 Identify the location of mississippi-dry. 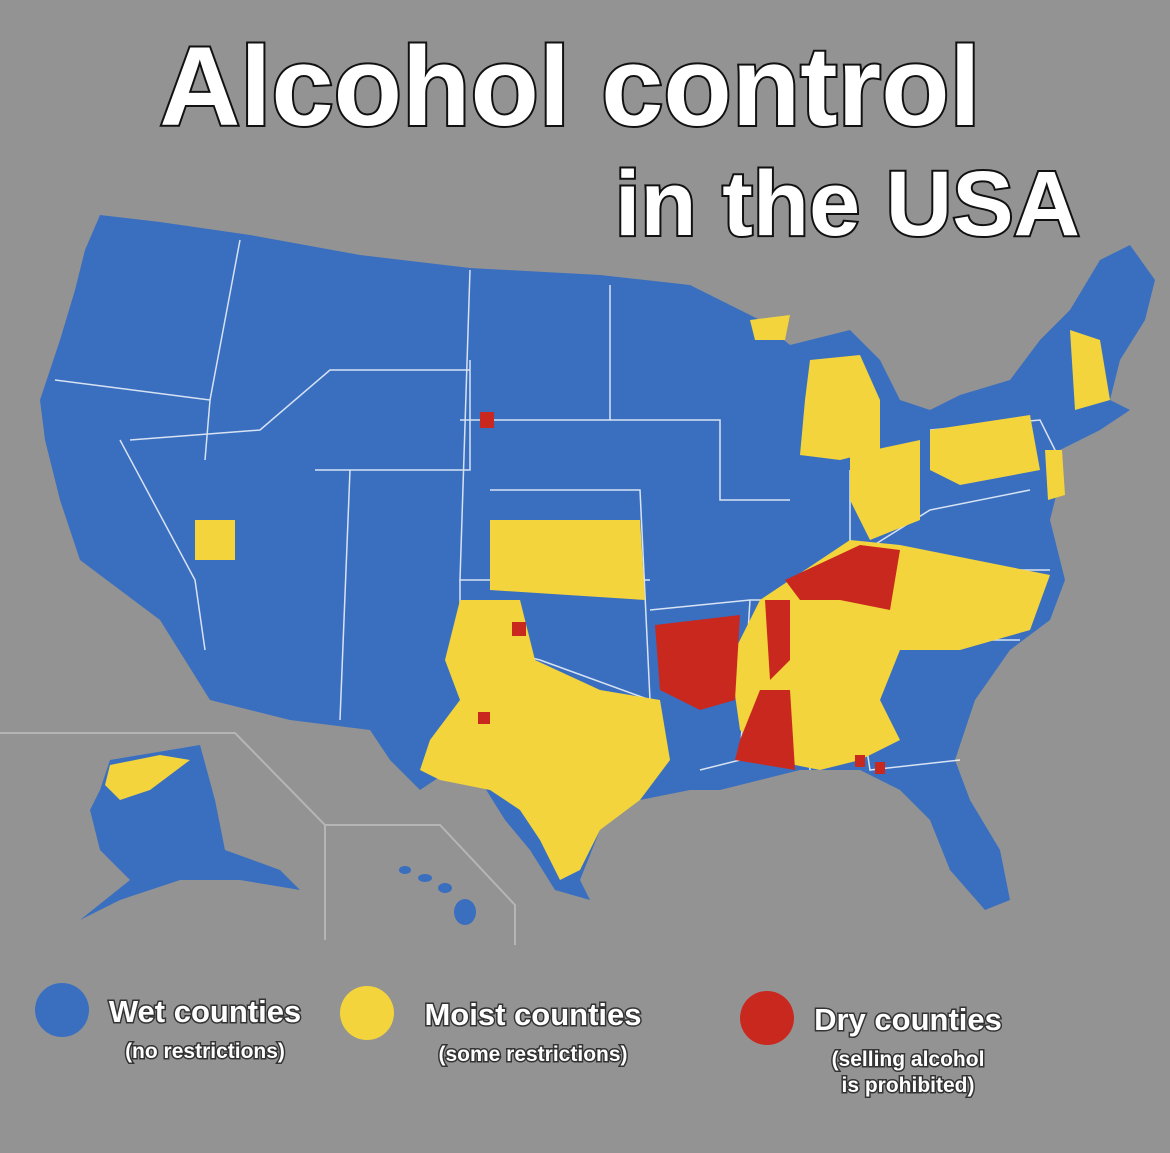
(765, 730).